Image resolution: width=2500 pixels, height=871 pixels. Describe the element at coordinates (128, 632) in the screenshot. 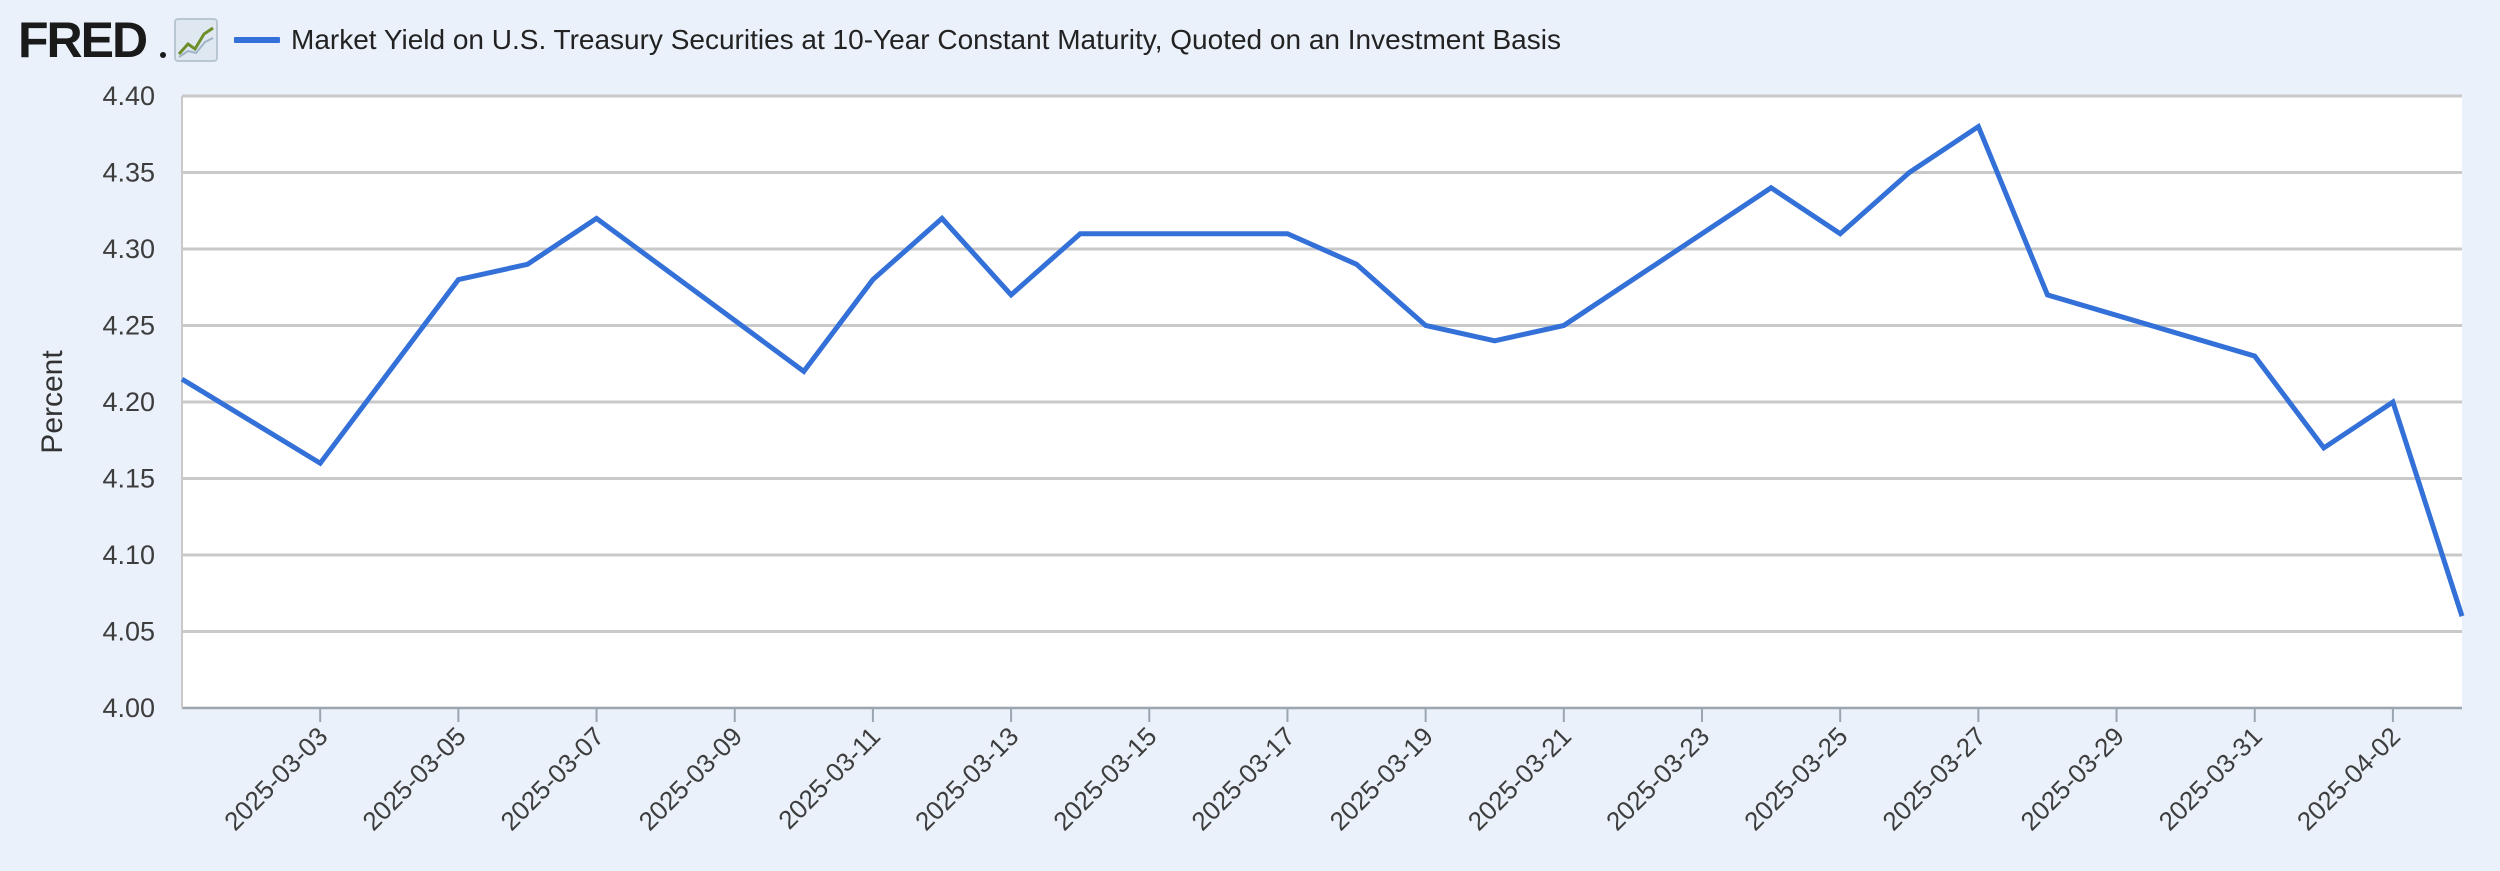

I see `y-tick-label: 4.05` at that location.